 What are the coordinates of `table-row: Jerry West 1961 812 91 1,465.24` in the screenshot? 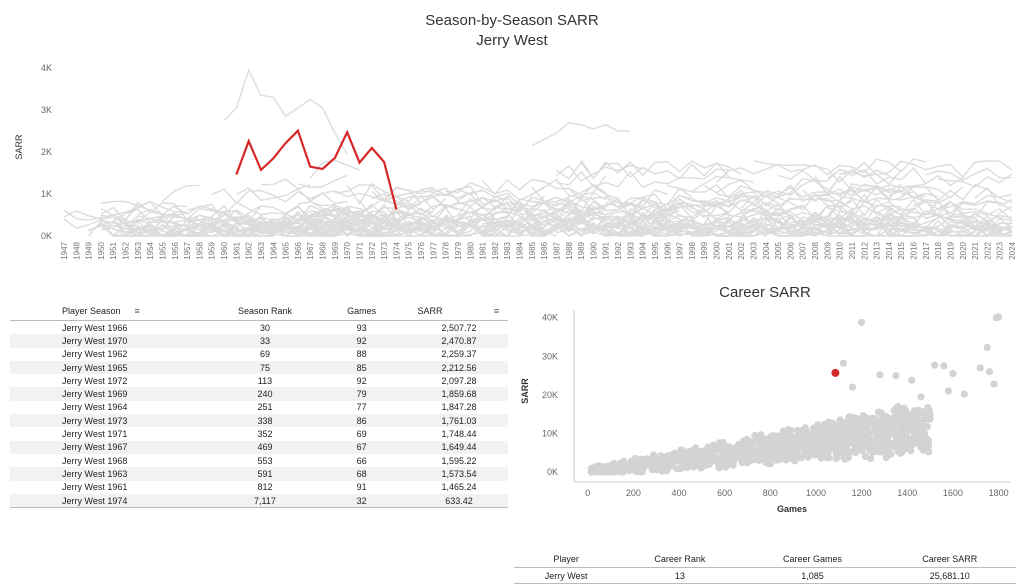 It's located at (259, 487).